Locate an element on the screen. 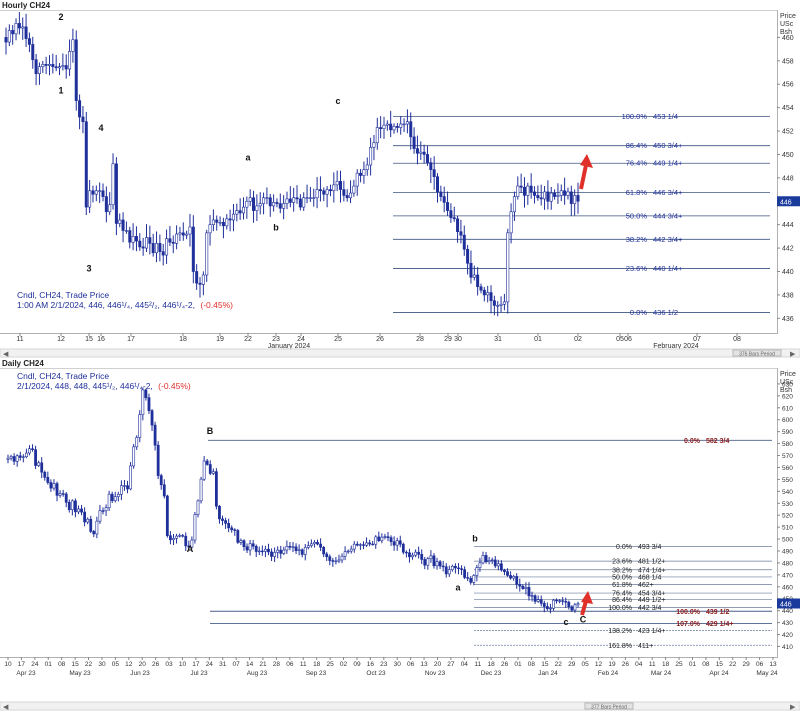 The height and width of the screenshot is (716, 800). hourly-price-header-line1: Price is located at coordinates (788, 16).